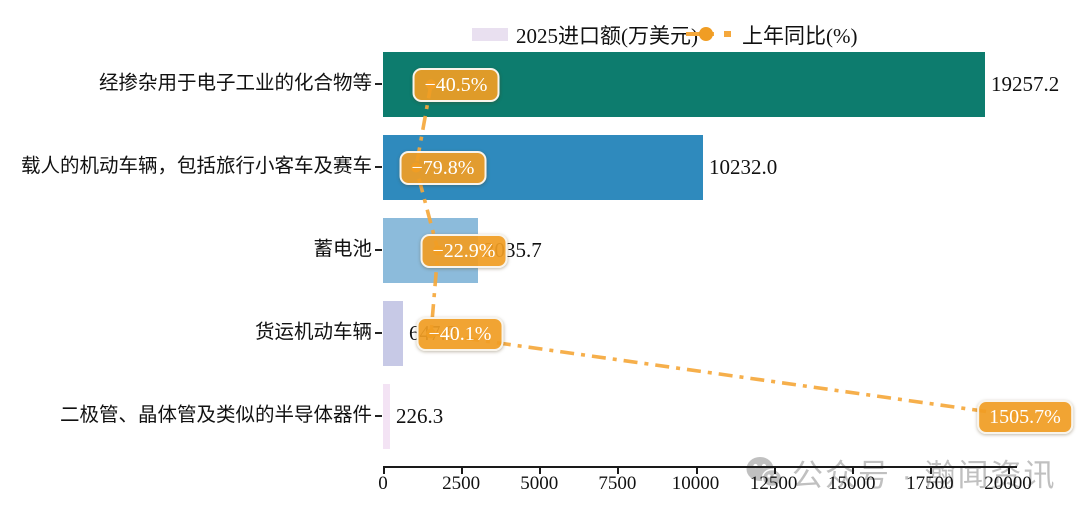  I want to click on x-axis-tick-label: 5000, so click(539, 483).